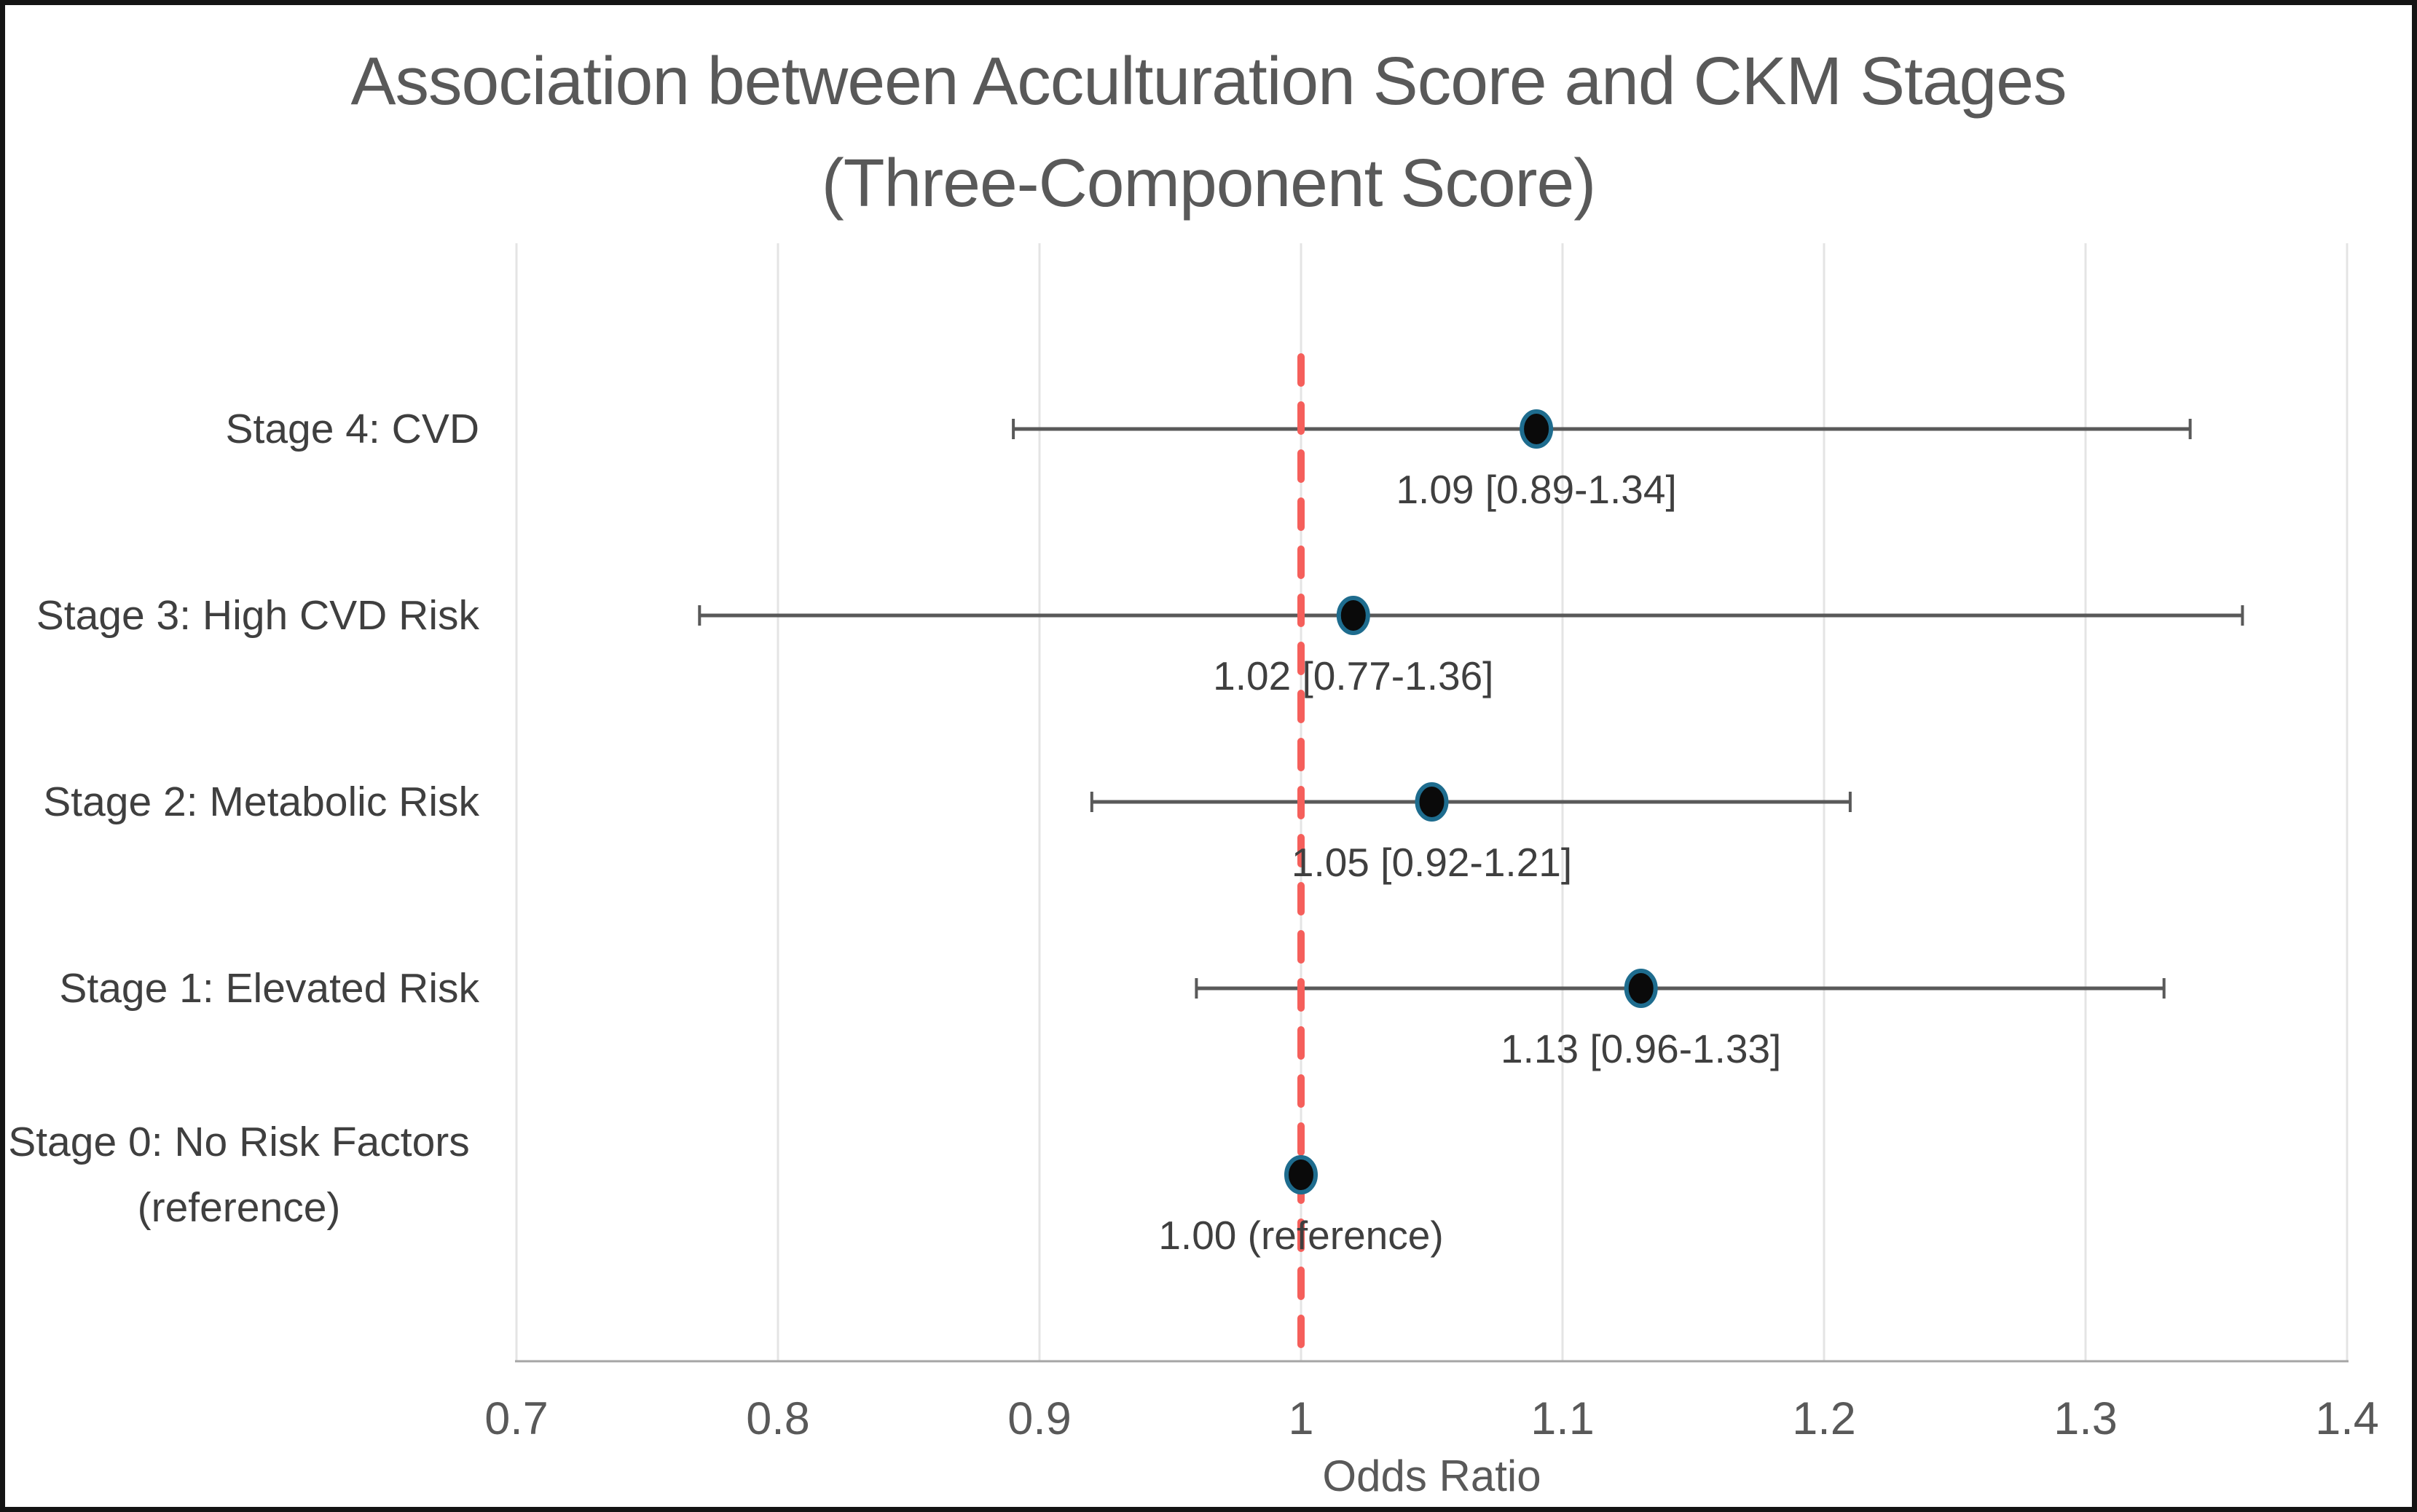  Describe the element at coordinates (261, 802) in the screenshot. I see `category-label: Stage 2: Metabolic Risk` at that location.